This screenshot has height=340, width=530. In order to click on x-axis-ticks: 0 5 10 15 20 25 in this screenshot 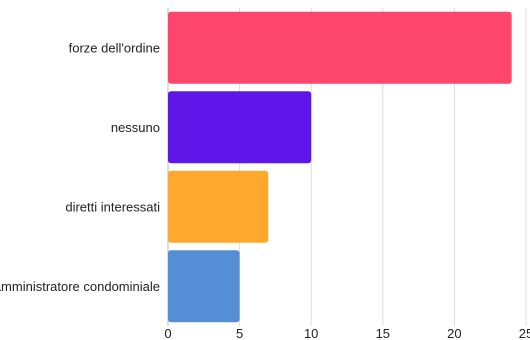, I will do `click(347, 333)`.